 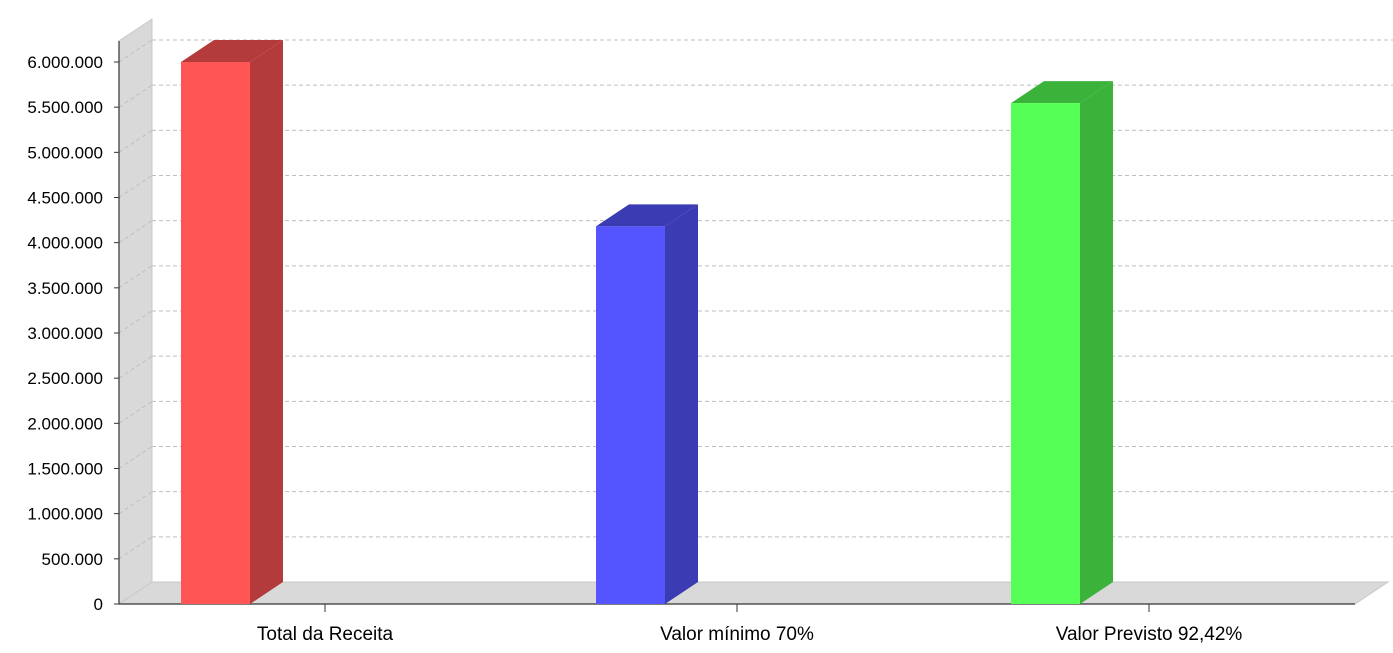 I want to click on y-tick-label: 5.500.000, so click(x=65, y=107).